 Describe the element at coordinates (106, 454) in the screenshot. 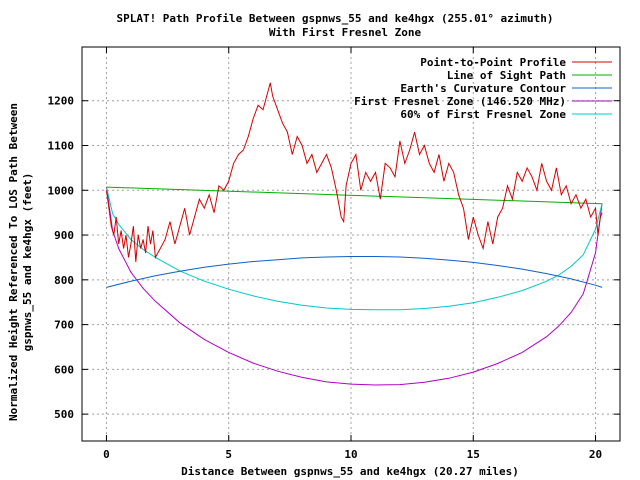

I see `x-tick-label: 0` at that location.